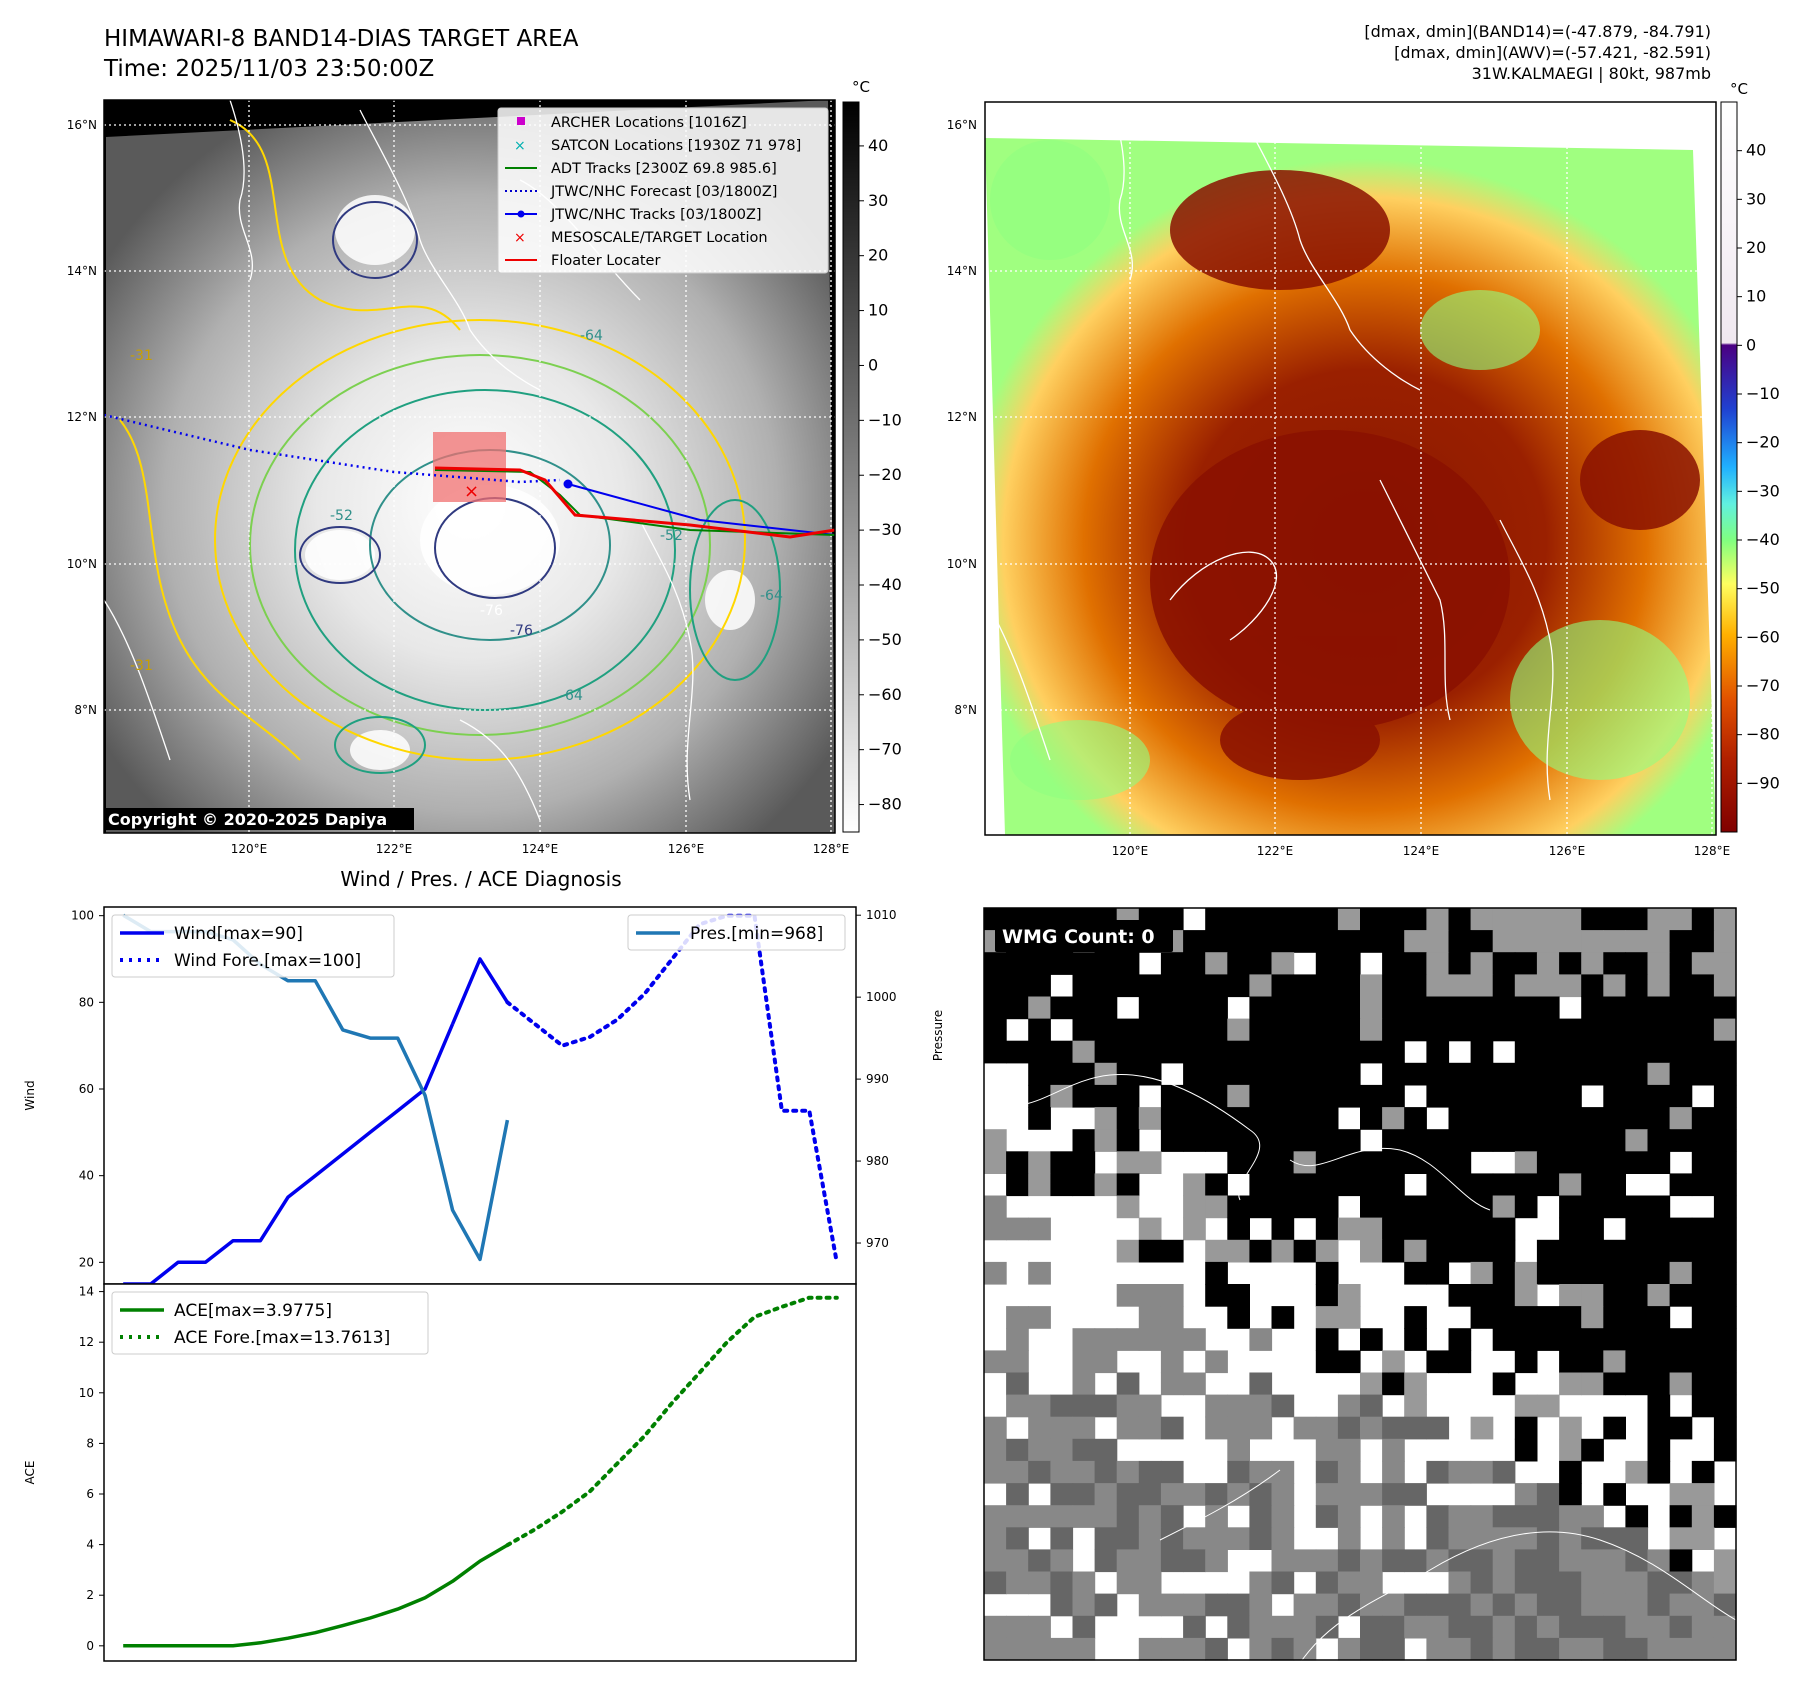 This screenshot has height=1690, width=1797. I want to click on y-right-tick-label: 1010, so click(881, 915).